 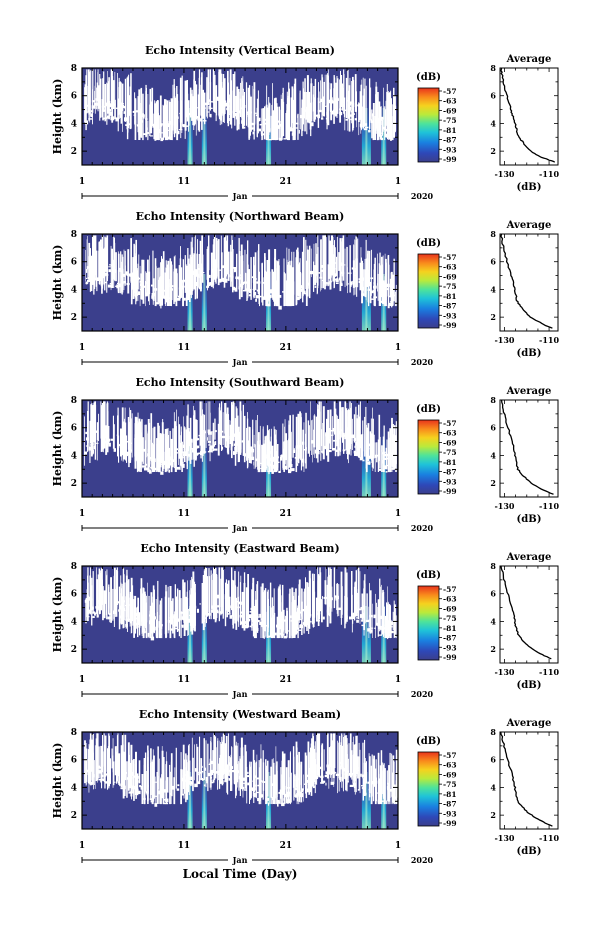 I want to click on echo-streak-core, so click(x=366, y=136).